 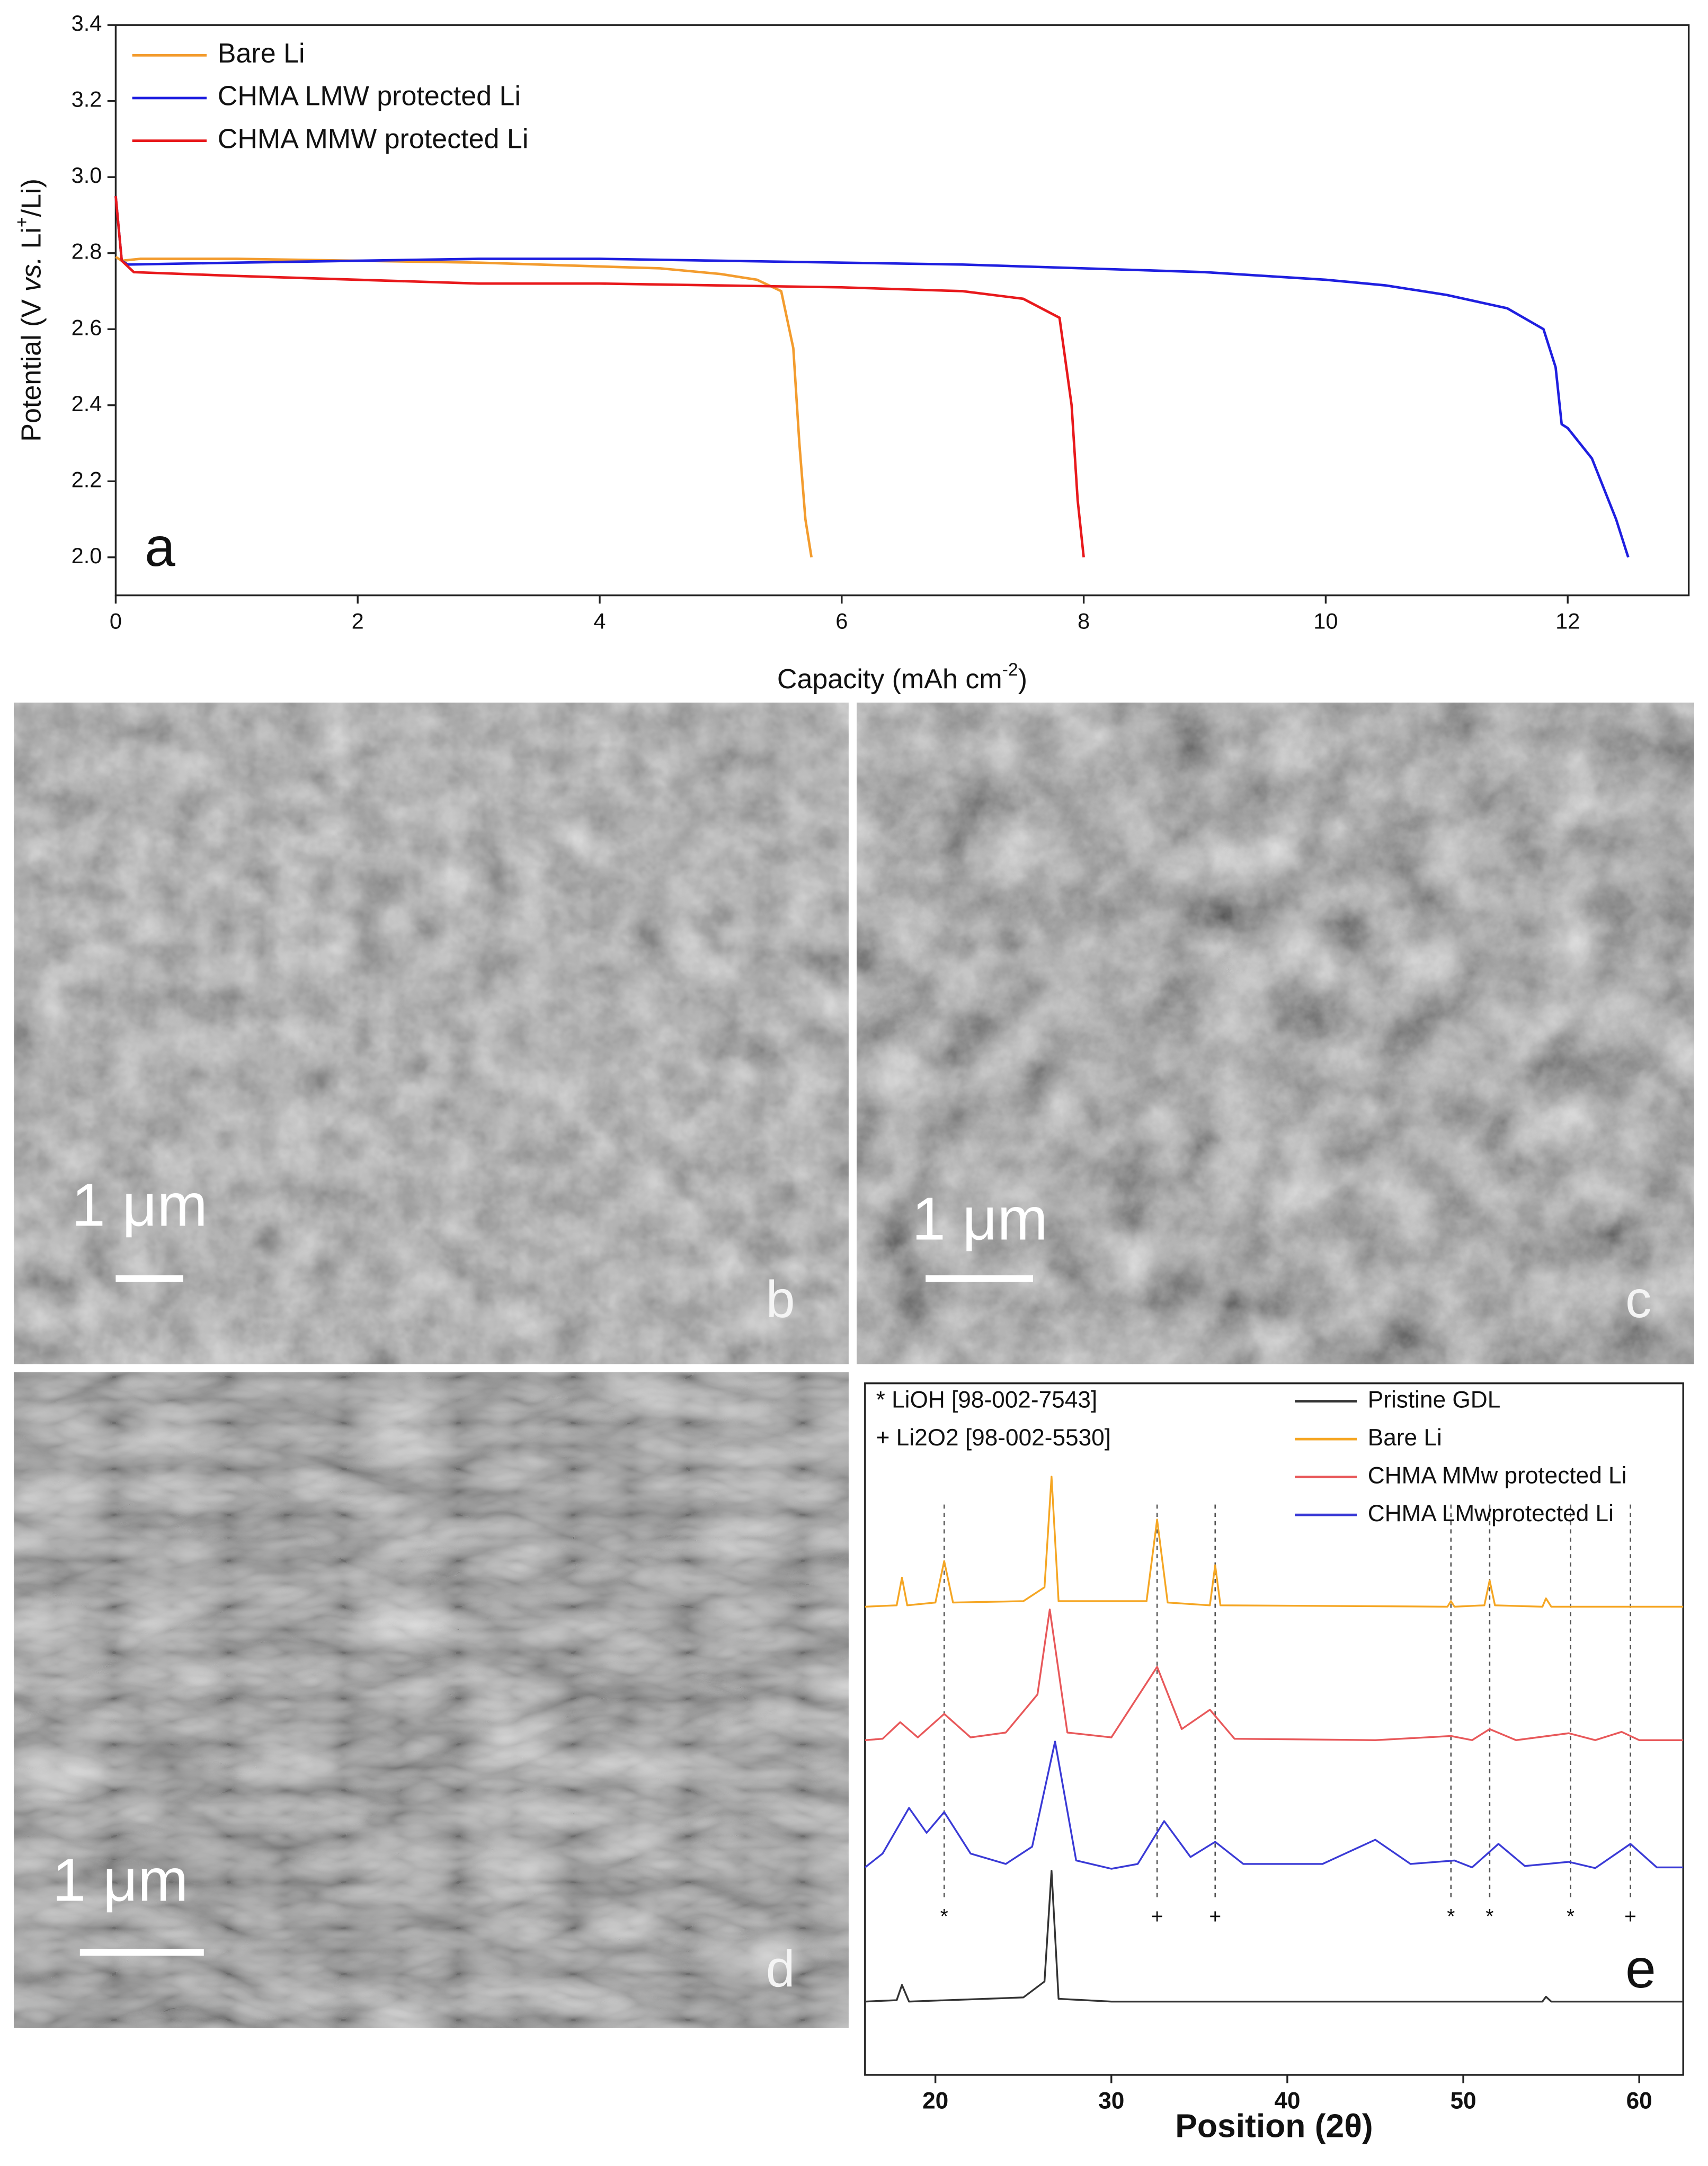 What do you see at coordinates (935, 2101) in the screenshot?
I see `x-tick-label: 20` at bounding box center [935, 2101].